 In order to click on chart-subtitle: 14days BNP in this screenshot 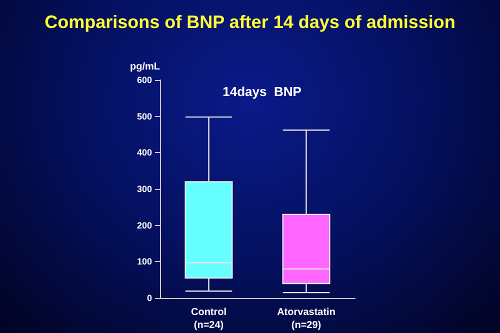, I will do `click(262, 91)`.